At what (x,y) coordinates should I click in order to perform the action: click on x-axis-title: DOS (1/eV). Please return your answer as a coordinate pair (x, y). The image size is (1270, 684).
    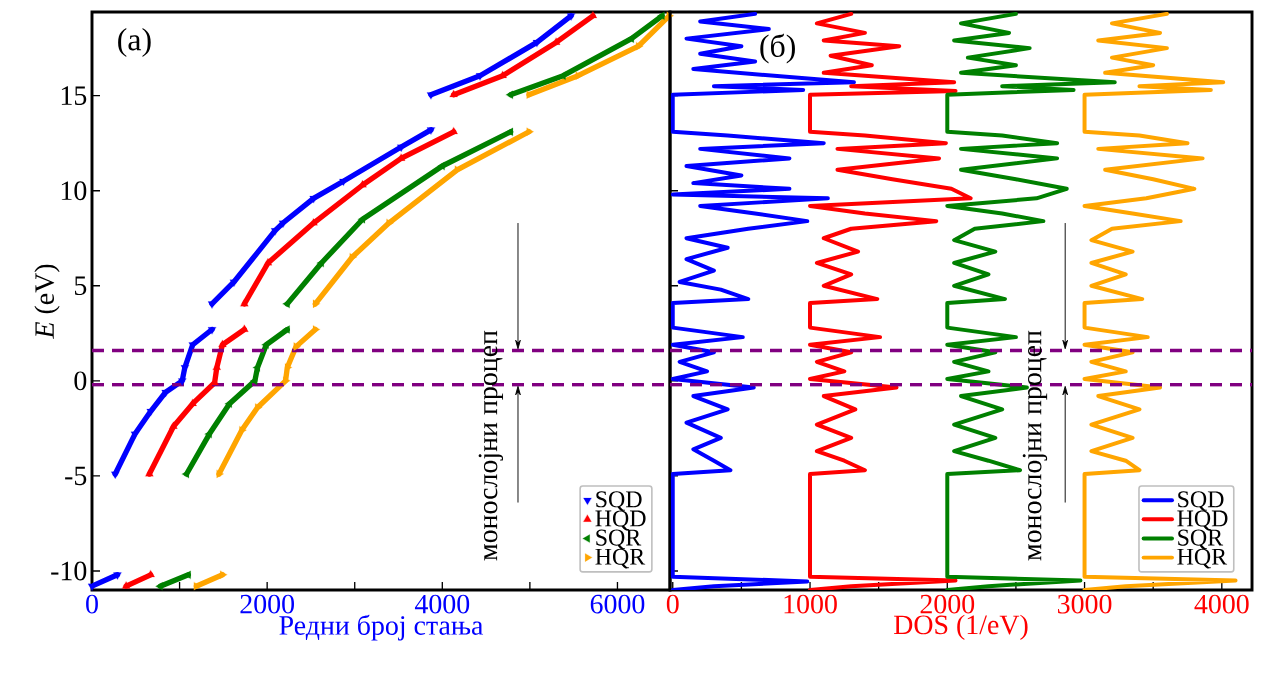
    Looking at the image, I should click on (961, 627).